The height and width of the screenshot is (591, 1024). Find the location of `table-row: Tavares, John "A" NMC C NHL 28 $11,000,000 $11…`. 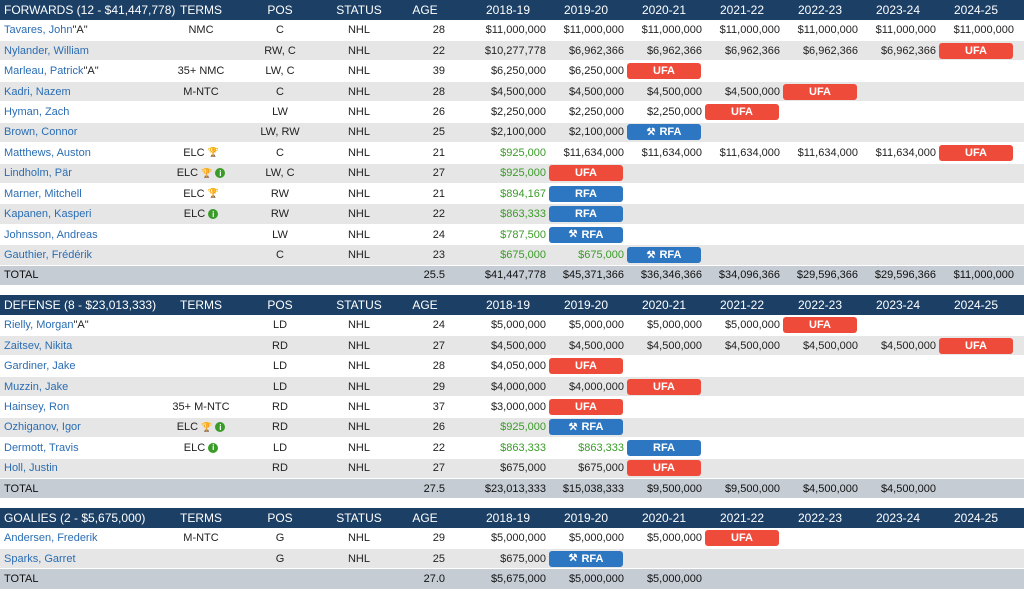

table-row: Tavares, John "A" NMC C NHL 28 $11,000,000 $11… is located at coordinates (512, 30).